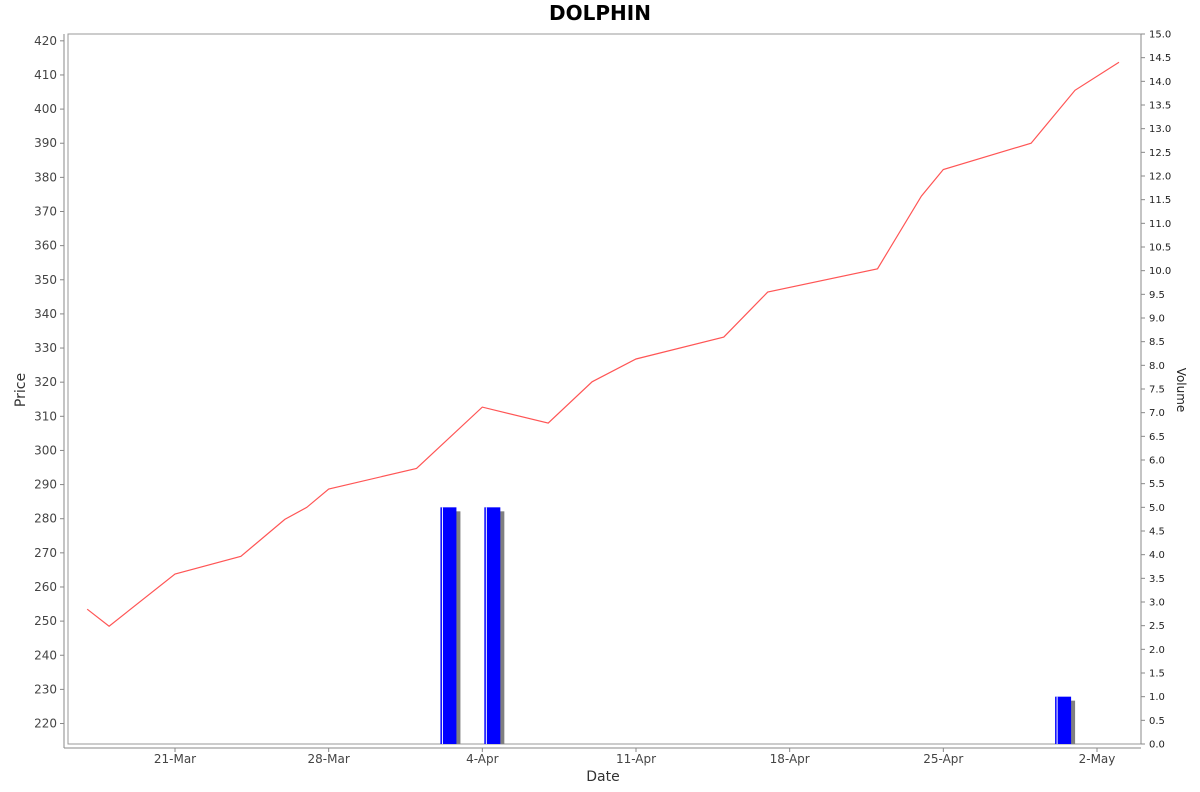 The height and width of the screenshot is (792, 1200). What do you see at coordinates (1157, 508) in the screenshot?
I see `y2-tick-label: 5.0` at bounding box center [1157, 508].